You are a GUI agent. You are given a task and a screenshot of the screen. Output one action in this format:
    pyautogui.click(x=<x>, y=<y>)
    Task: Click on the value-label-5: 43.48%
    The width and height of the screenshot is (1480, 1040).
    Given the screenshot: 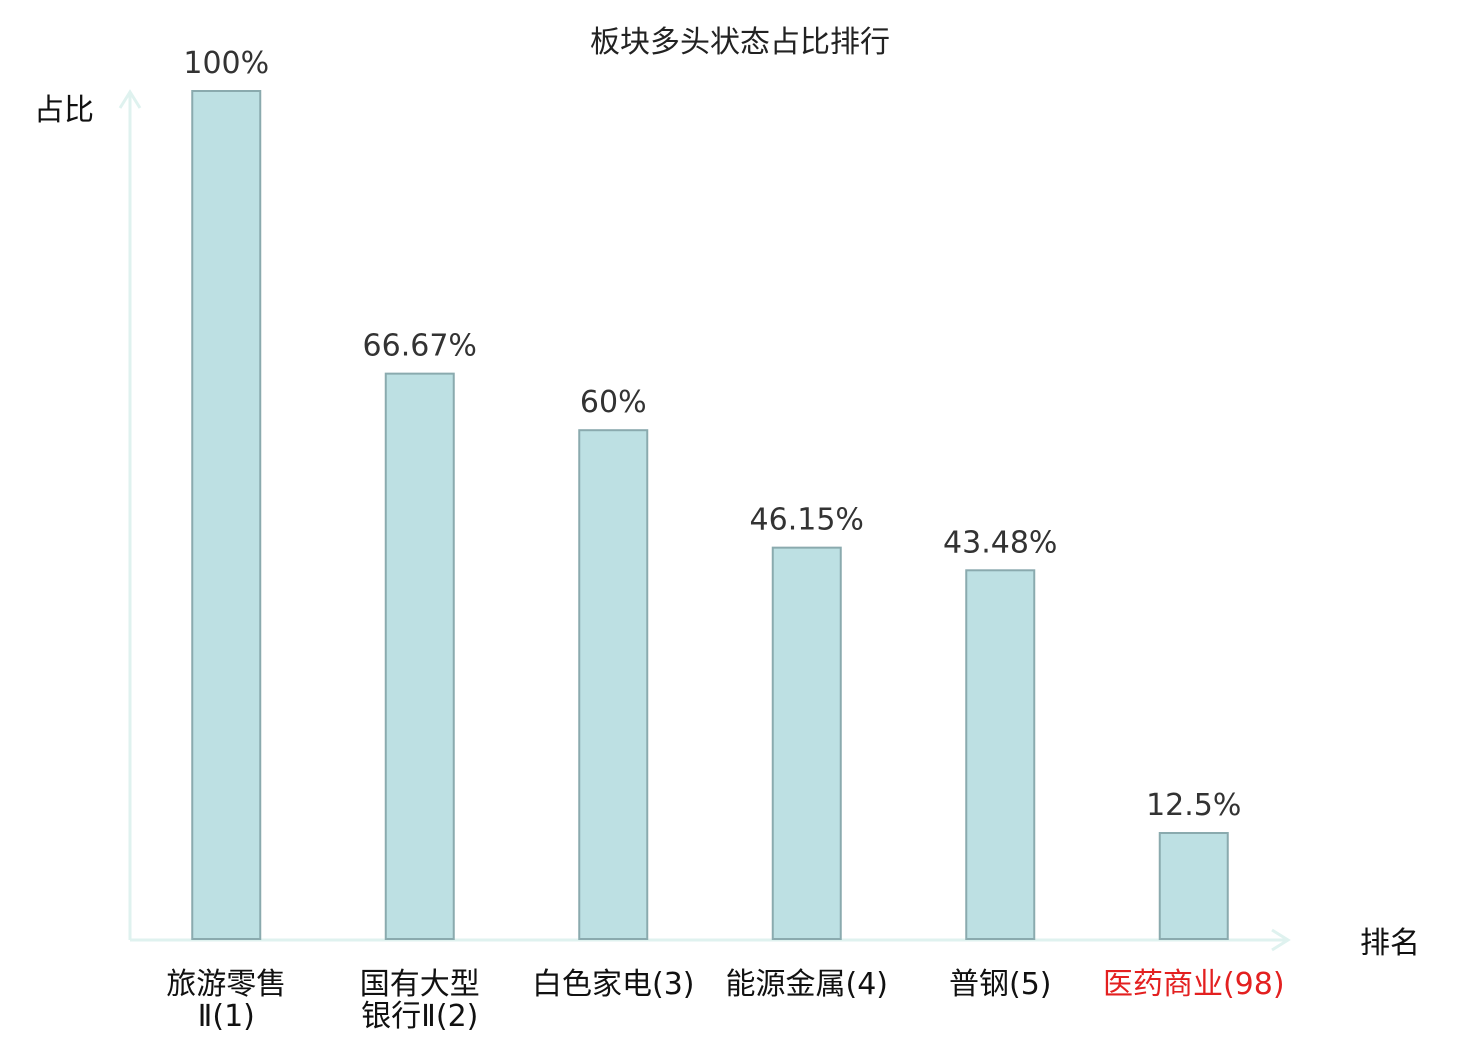 What is the action you would take?
    pyautogui.click(x=1000, y=542)
    